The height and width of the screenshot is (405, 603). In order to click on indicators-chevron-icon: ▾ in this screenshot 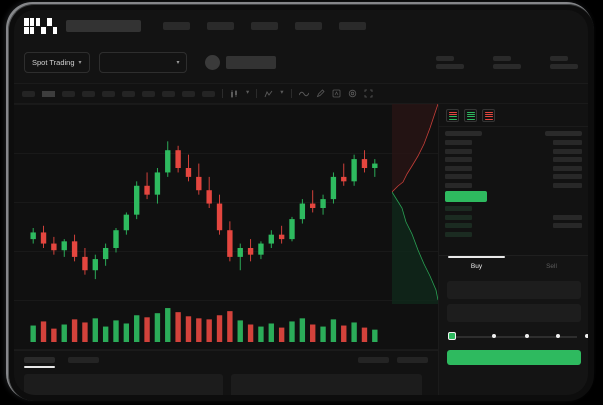, I will do `click(282, 93)`.